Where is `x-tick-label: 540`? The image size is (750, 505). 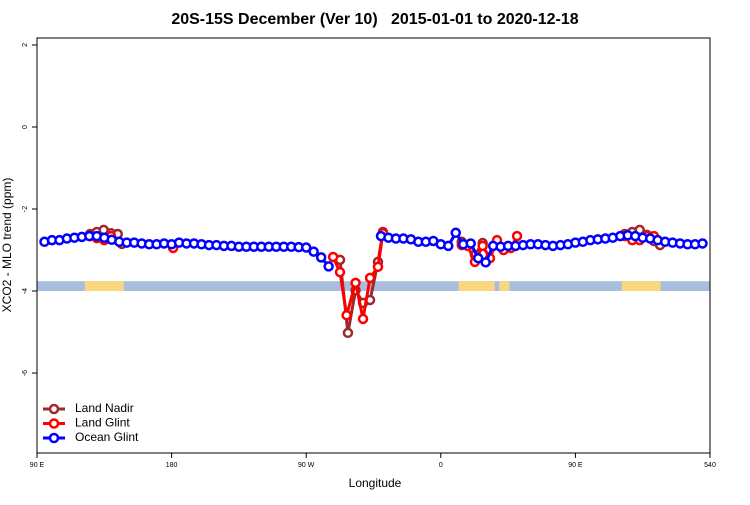 x-tick-label: 540 is located at coordinates (710, 465).